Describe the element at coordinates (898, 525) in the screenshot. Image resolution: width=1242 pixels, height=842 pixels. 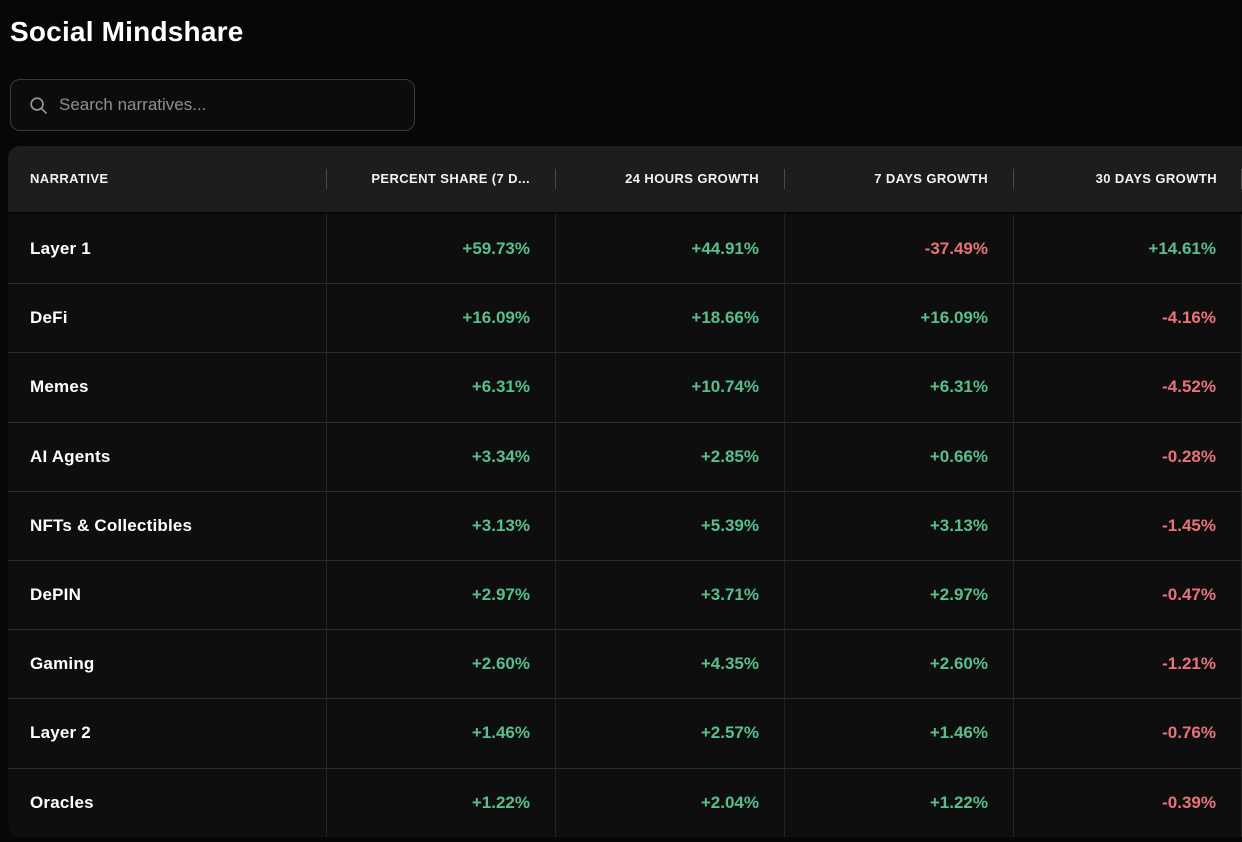
I see `growth-7d: +3.13%` at that location.